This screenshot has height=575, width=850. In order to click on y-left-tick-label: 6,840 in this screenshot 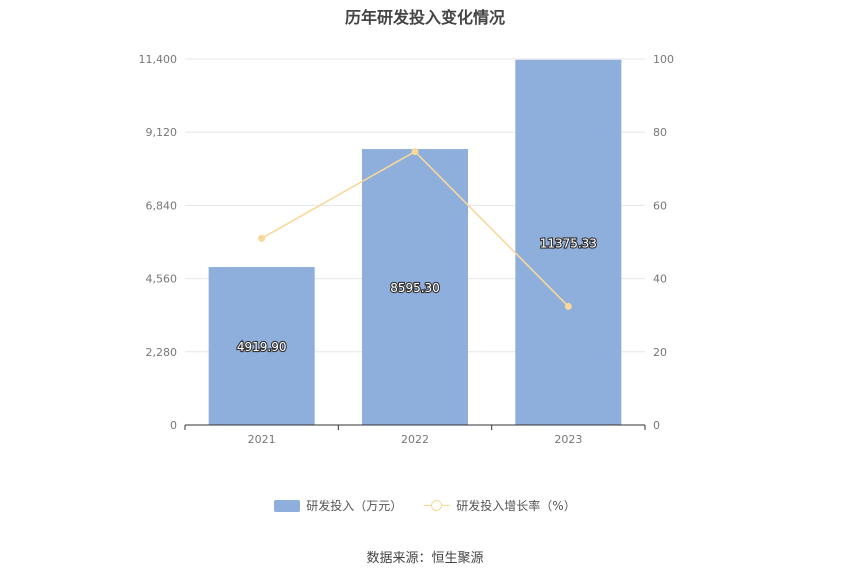, I will do `click(162, 205)`.